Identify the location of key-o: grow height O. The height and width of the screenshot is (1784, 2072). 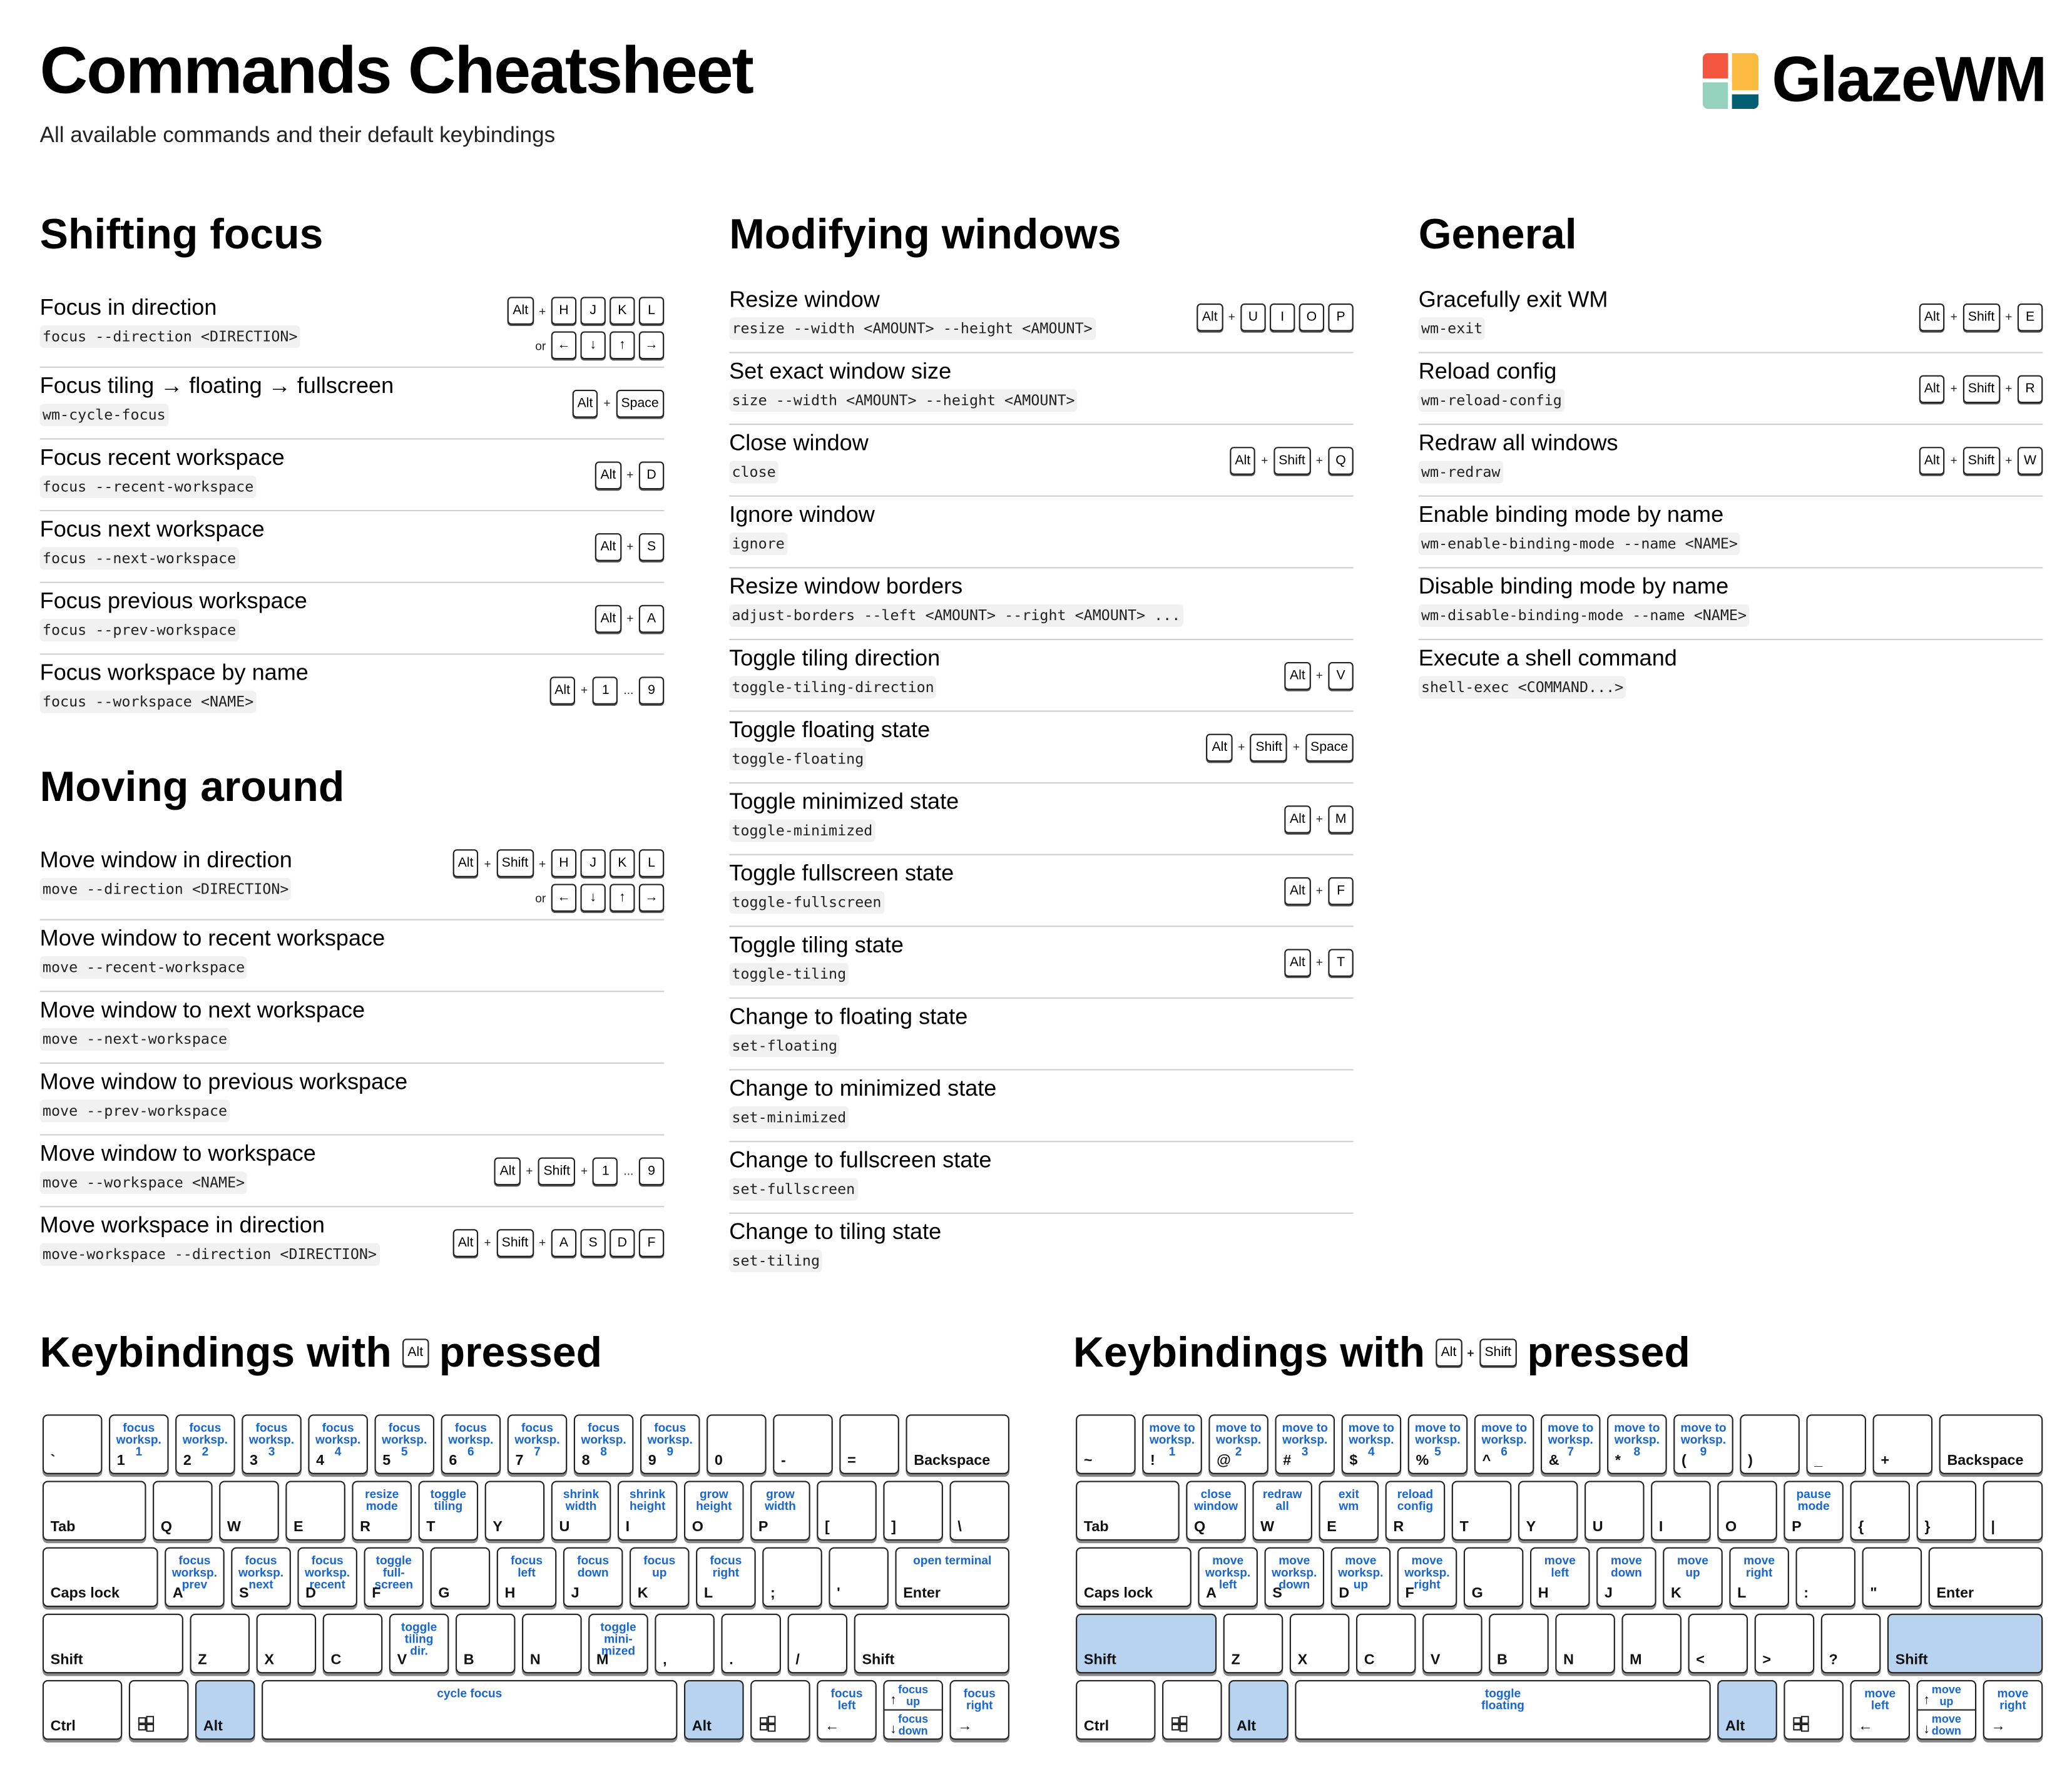
(714, 1511).